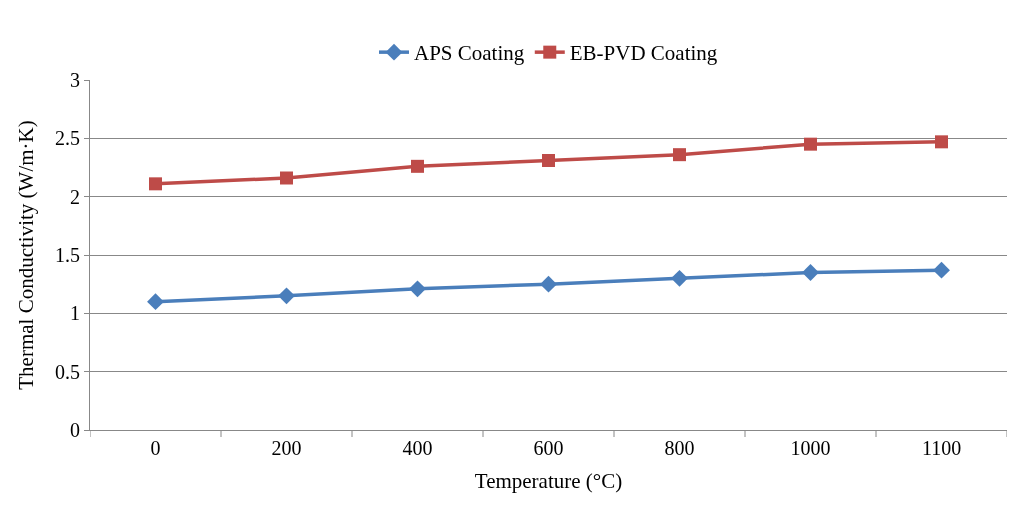  Describe the element at coordinates (548, 481) in the screenshot. I see `x-axis-title: Temperature (°C)` at that location.